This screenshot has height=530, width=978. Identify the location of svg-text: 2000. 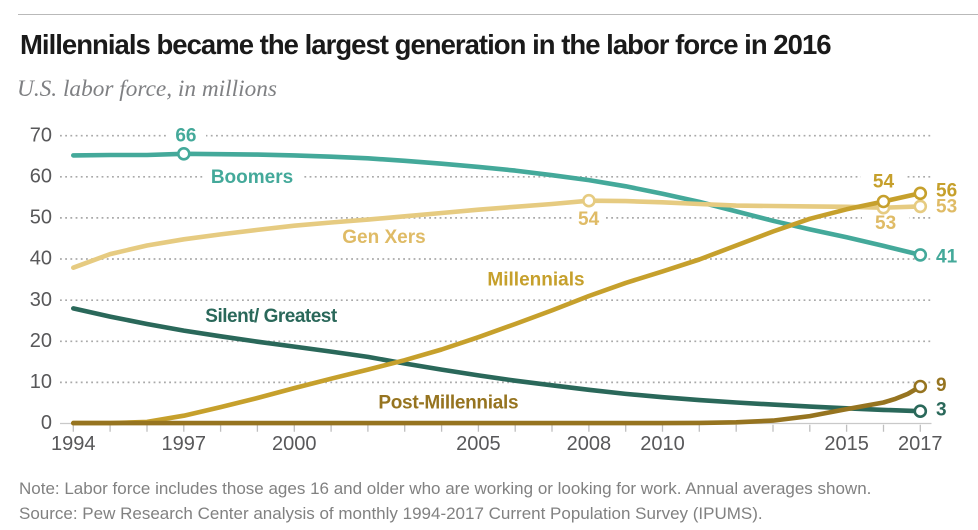
(294, 444).